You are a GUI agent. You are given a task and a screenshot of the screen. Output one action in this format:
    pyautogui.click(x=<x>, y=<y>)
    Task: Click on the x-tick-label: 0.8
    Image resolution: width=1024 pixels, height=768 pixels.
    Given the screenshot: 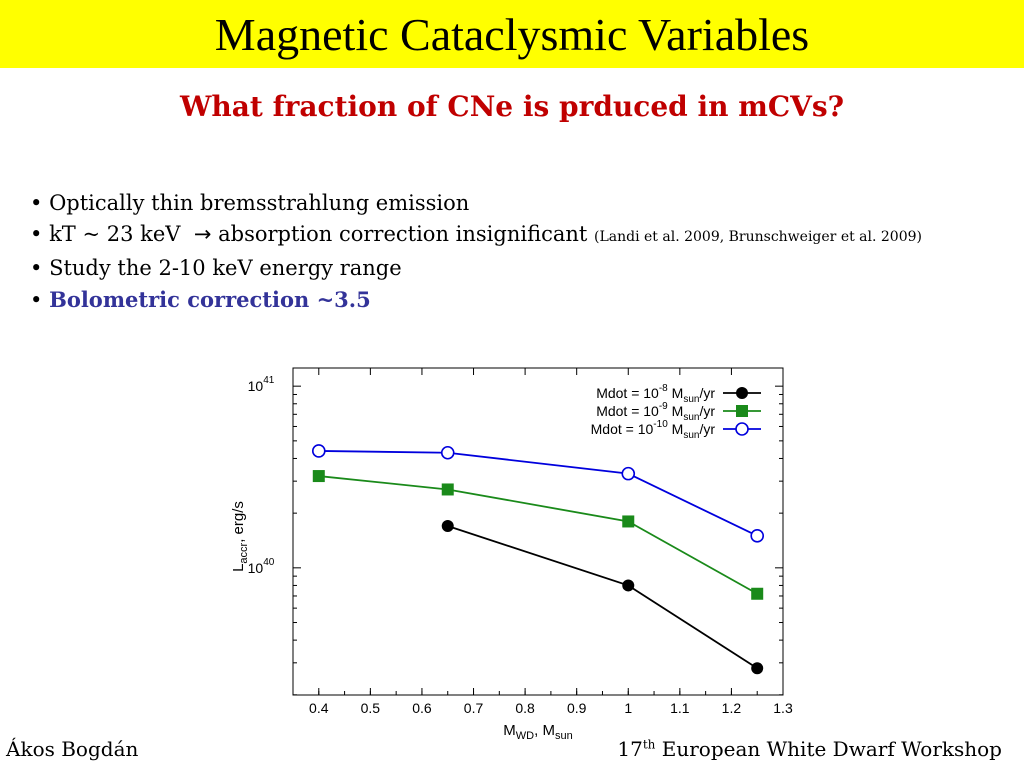 What is the action you would take?
    pyautogui.click(x=525, y=708)
    